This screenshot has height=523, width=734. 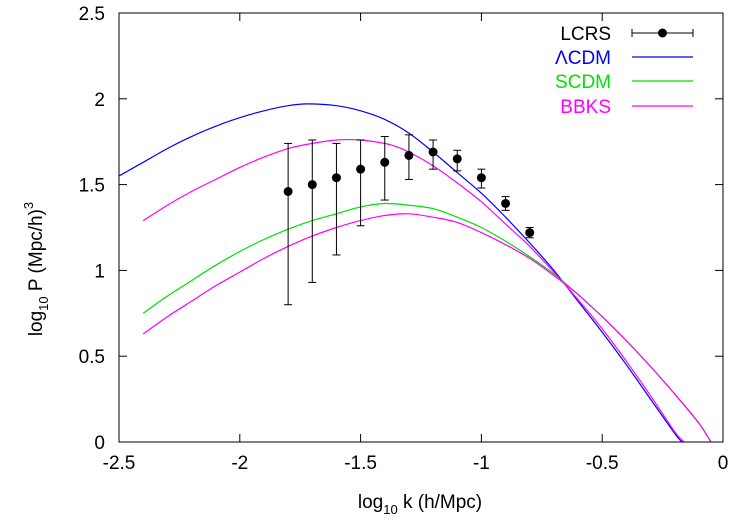 What do you see at coordinates (390, 509) in the screenshot?
I see `x-axis-title-subscript: 10` at bounding box center [390, 509].